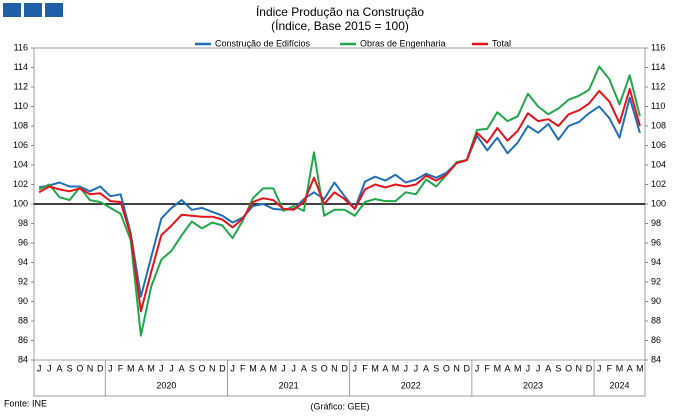 The width and height of the screenshot is (680, 417). What do you see at coordinates (21, 106) in the screenshot?
I see `y-tick-label: 110` at bounding box center [21, 106].